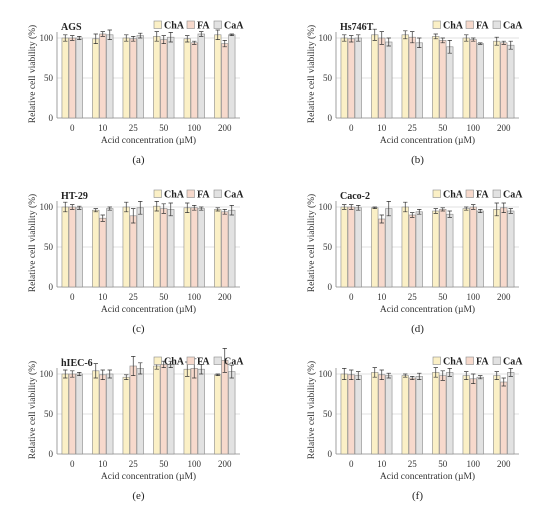  What do you see at coordinates (77, 363) in the screenshot?
I see `chart-title: hIEC-6` at bounding box center [77, 363].